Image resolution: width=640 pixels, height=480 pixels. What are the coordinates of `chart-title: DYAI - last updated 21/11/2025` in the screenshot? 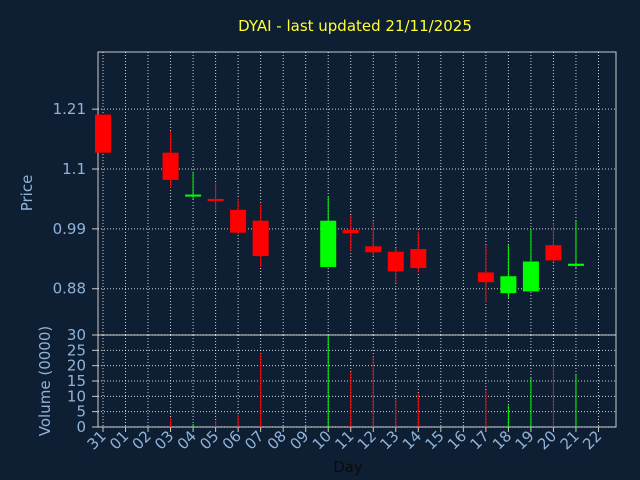 It's located at (355, 26).